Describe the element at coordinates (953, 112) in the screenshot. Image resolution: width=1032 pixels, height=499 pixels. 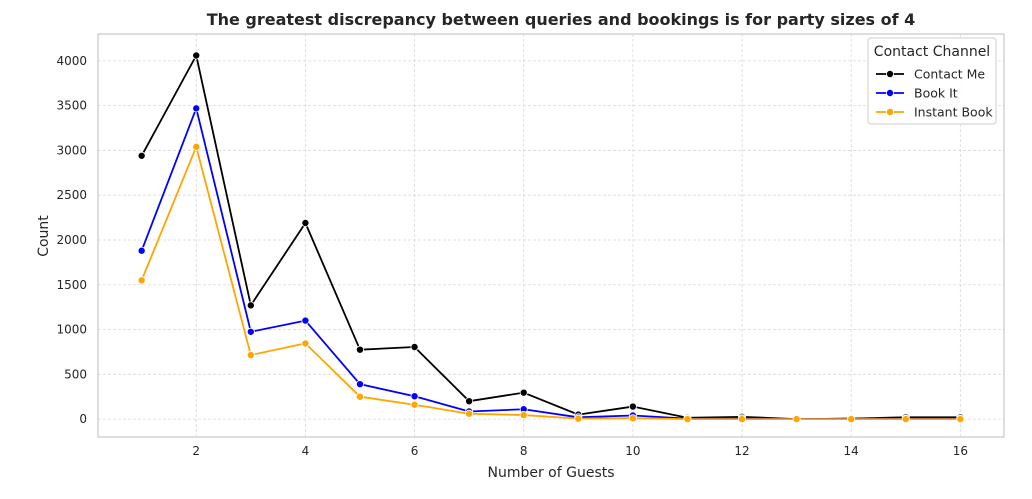
I see `legend-label: Instant Book` at that location.